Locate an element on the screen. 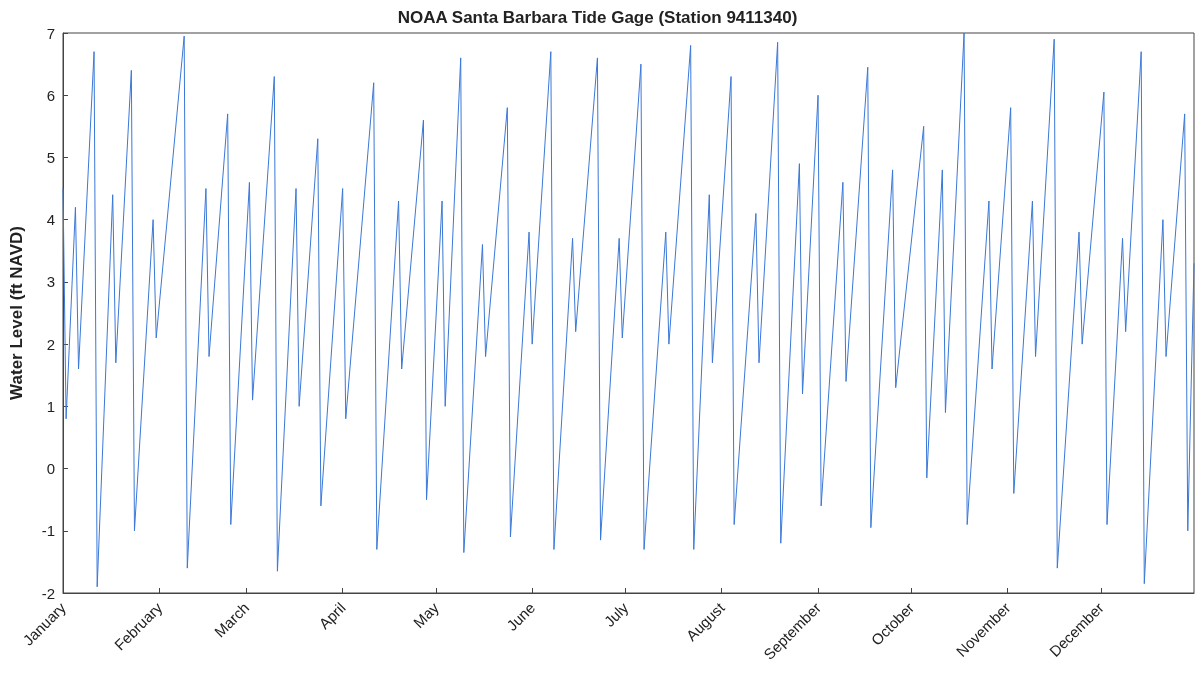 This screenshot has width=1195, height=679. y-tick-label: 0 is located at coordinates (50, 469).